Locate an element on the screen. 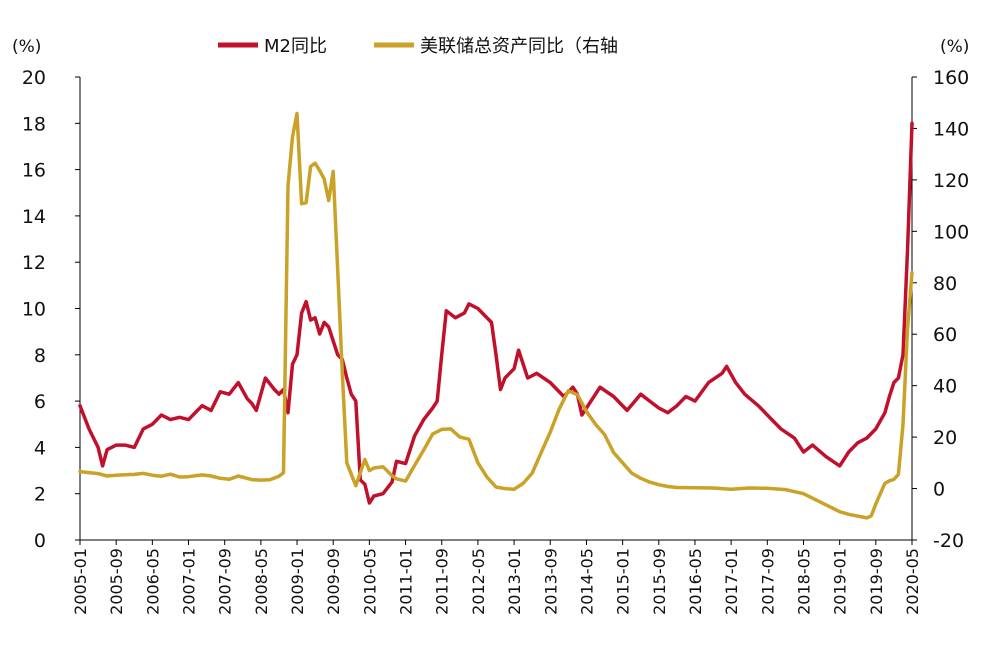  legend: M2同比 美联储总资产同比（右轴 is located at coordinates (418, 46).